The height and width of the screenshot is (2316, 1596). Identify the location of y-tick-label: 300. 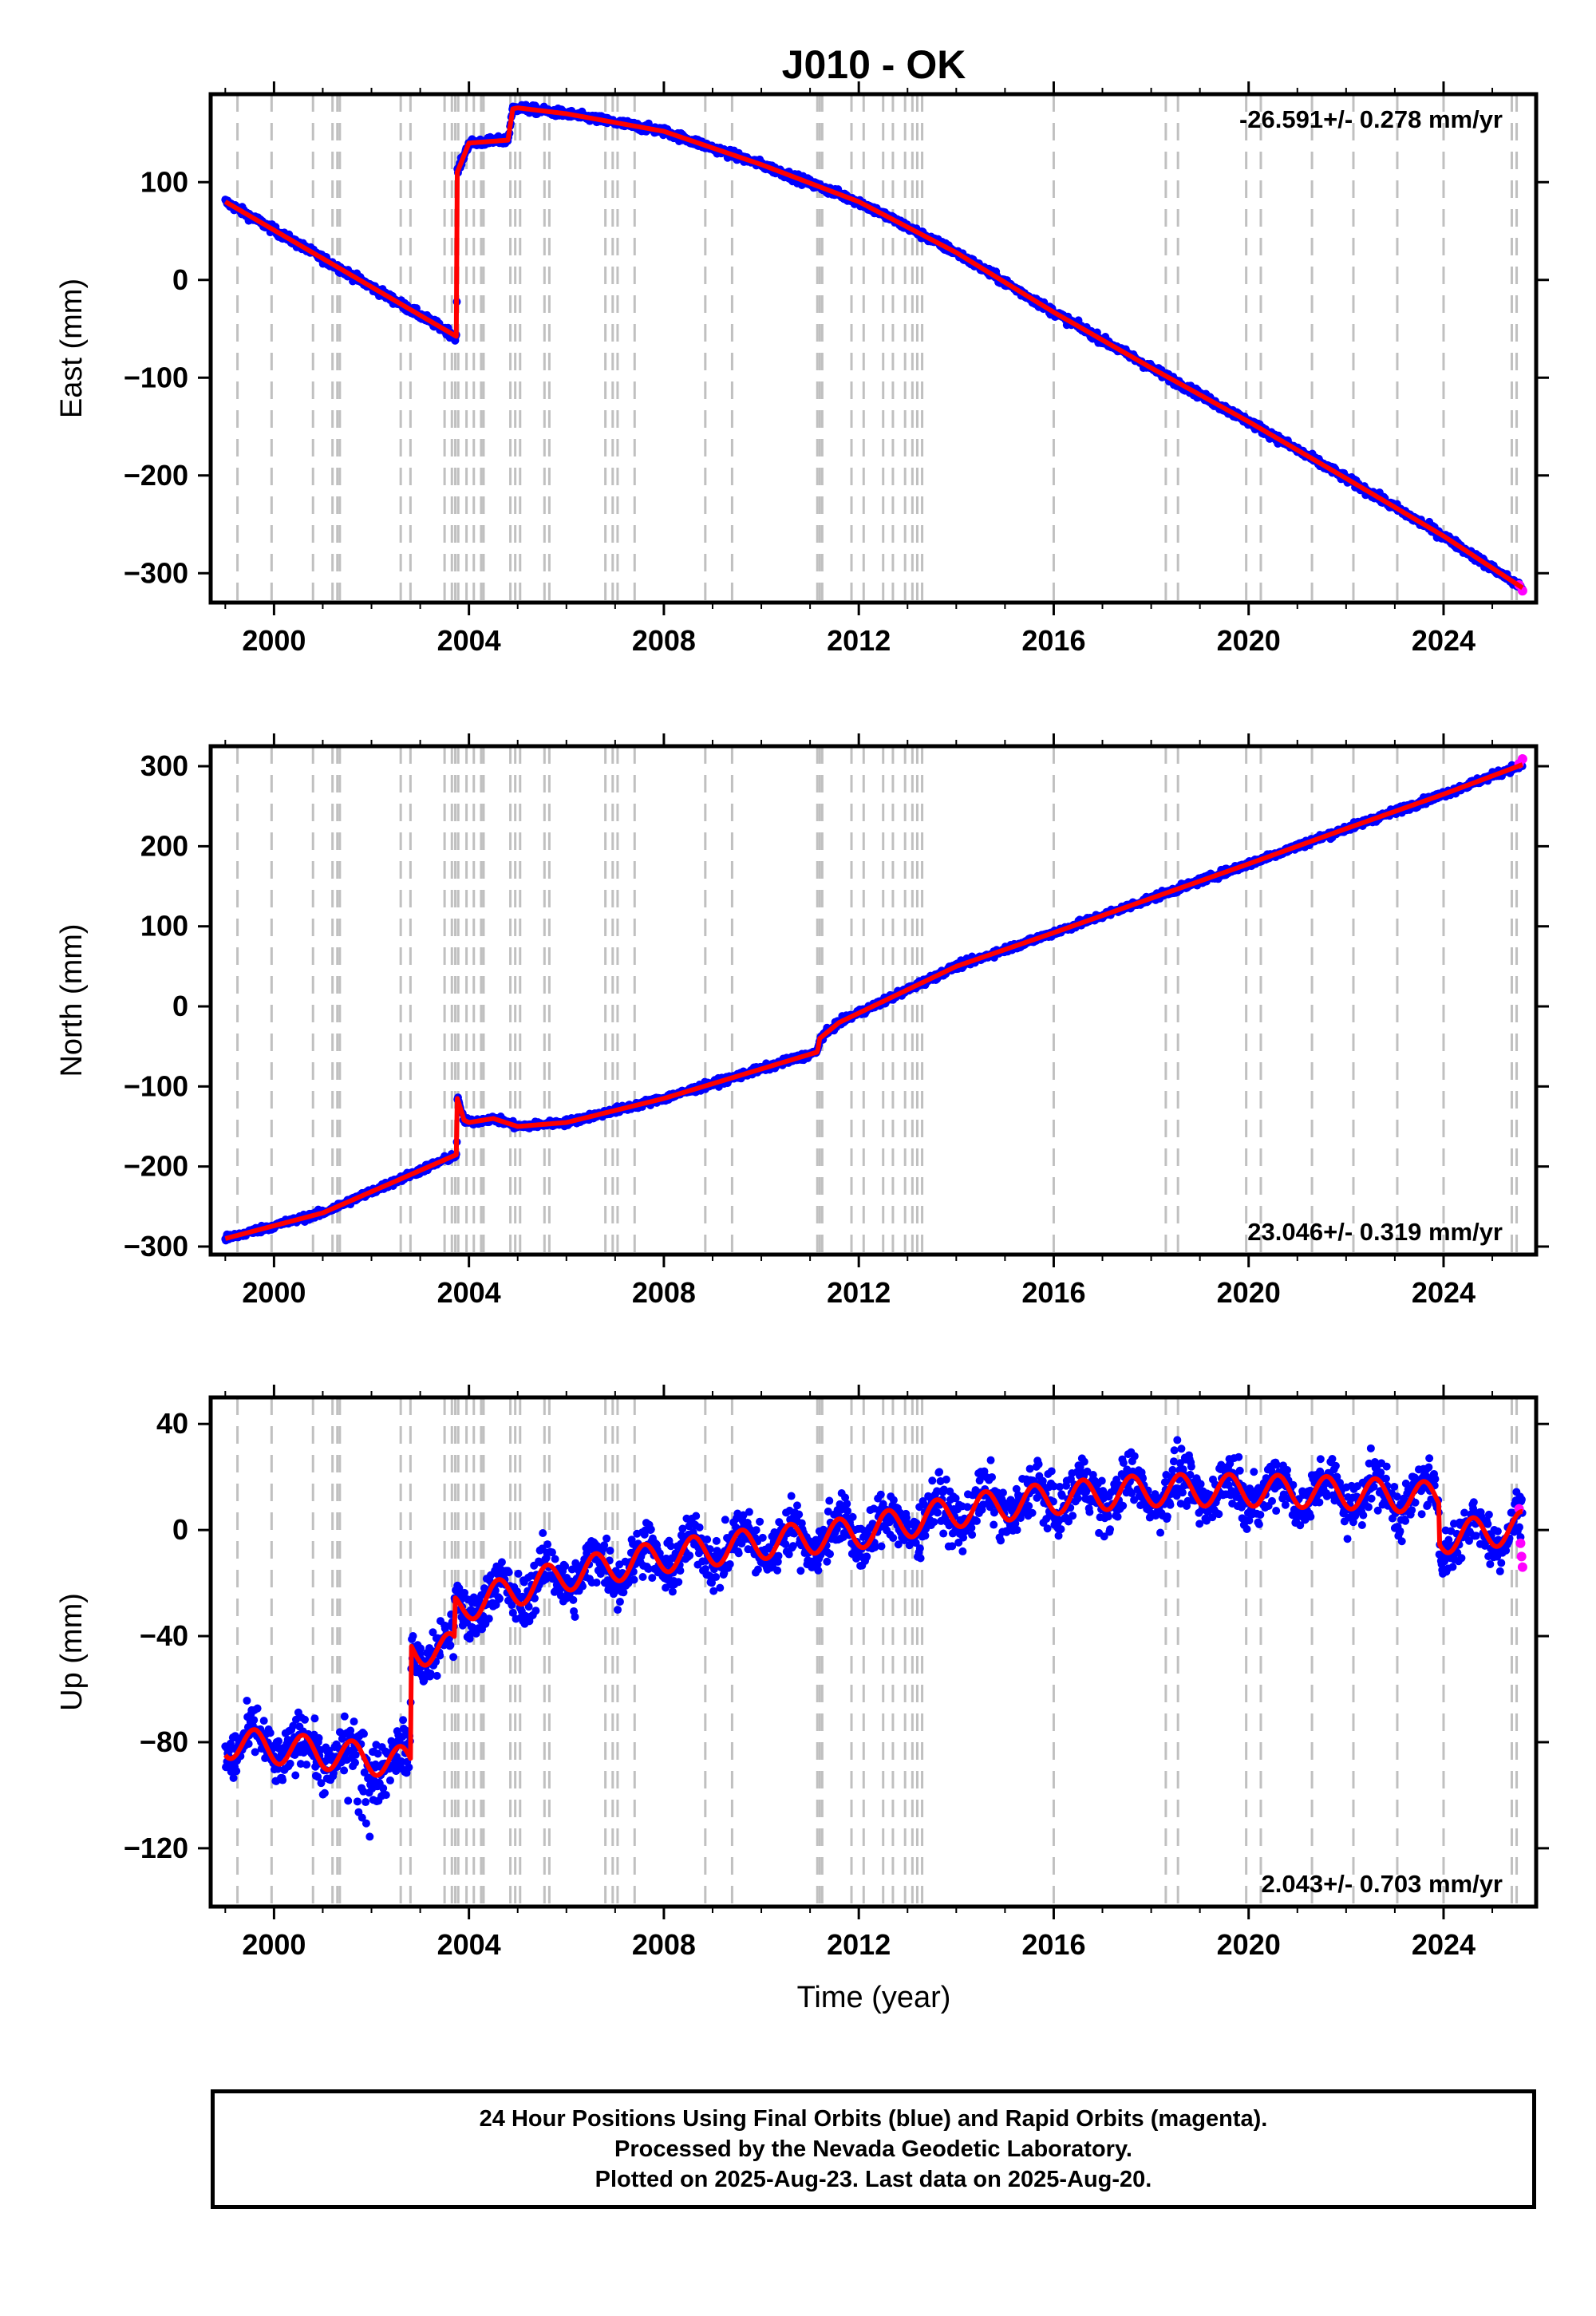
(164, 765).